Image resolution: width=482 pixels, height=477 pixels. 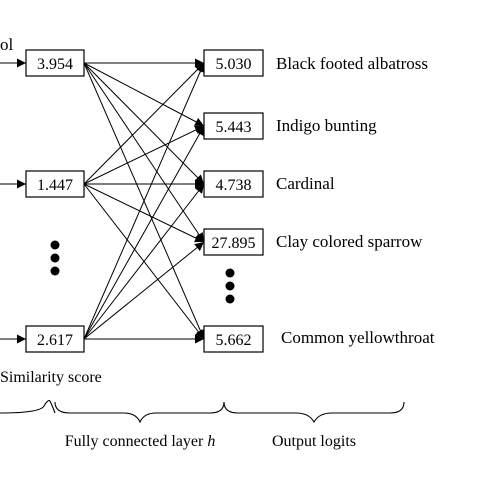 I want to click on fc-layer-brace, so click(x=139, y=412).